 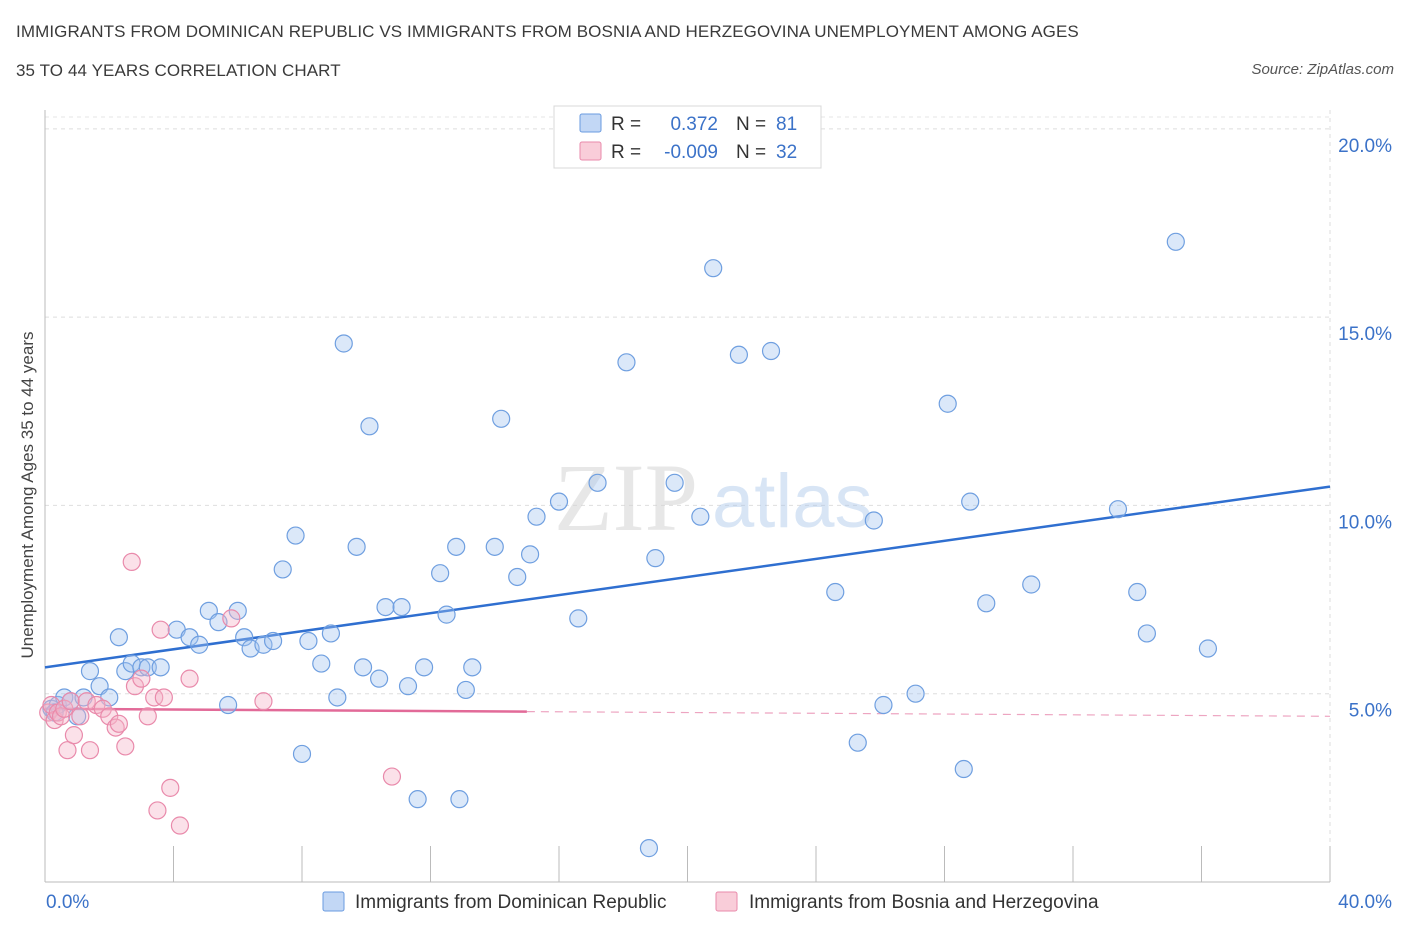 I want to click on series-legend-label-pink: Immigrants from Bosnia and Herzegovina, so click(x=924, y=902).